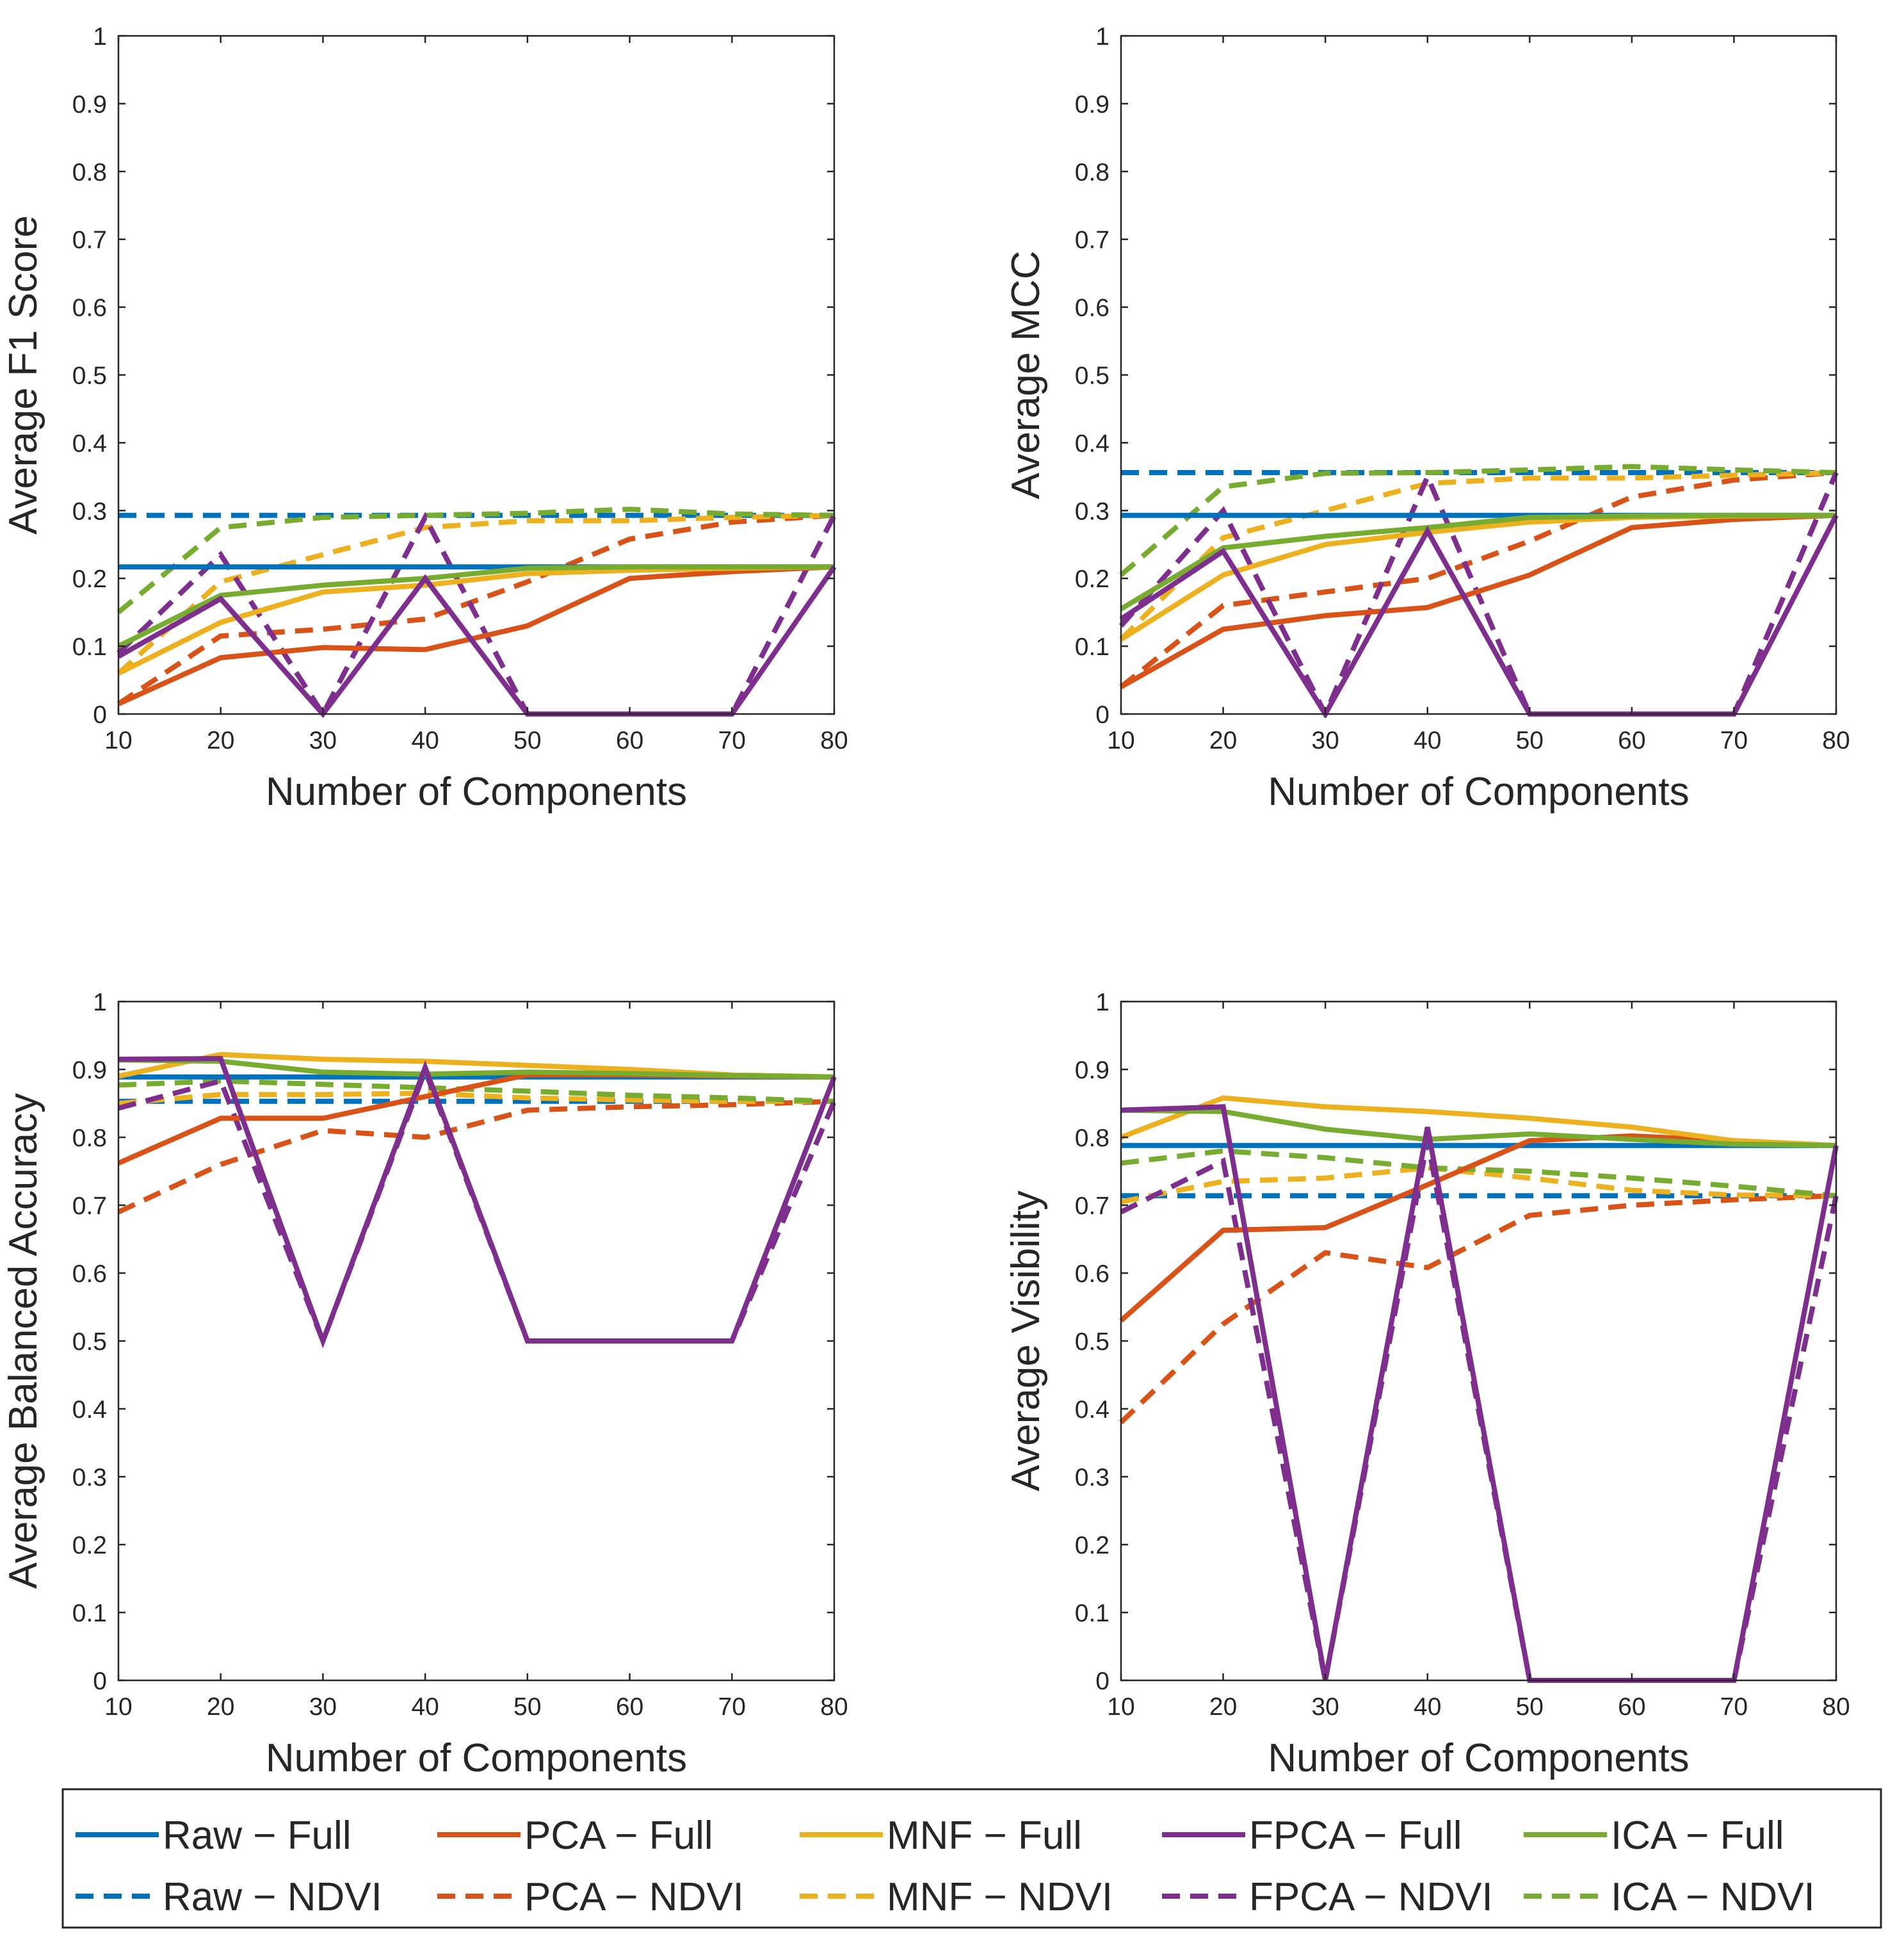 This screenshot has width=1904, height=1941. What do you see at coordinates (23, 375) in the screenshot?
I see `y-axis-label: Average F1 Score` at bounding box center [23, 375].